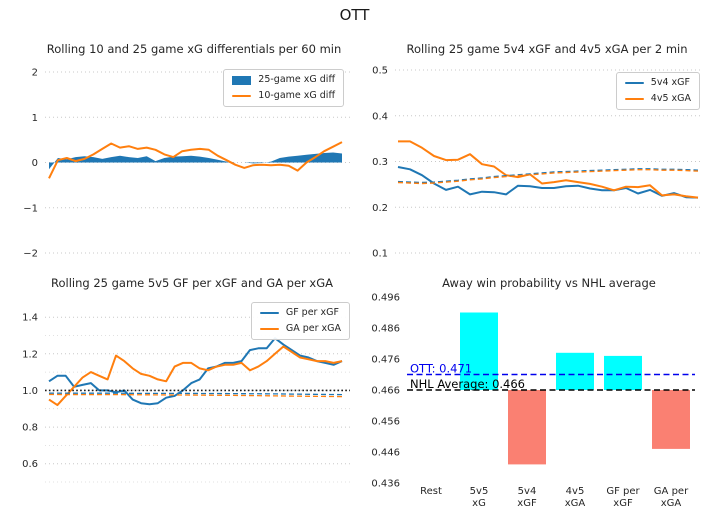 The image size is (709, 525). I want to click on legend: 5v4 xGF 4v5 xGA, so click(657, 91).